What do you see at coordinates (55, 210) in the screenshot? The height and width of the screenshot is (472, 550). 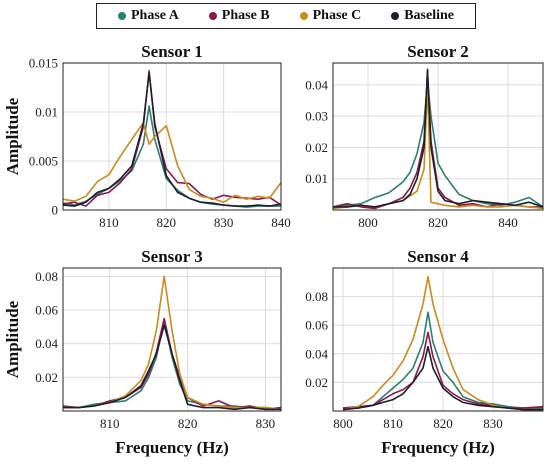 I see `y-tick-label: 0` at bounding box center [55, 210].